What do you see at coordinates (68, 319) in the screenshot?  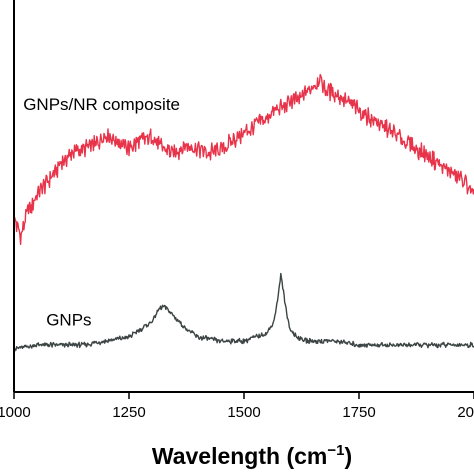 I see `series-label-gnps: GNPs` at bounding box center [68, 319].